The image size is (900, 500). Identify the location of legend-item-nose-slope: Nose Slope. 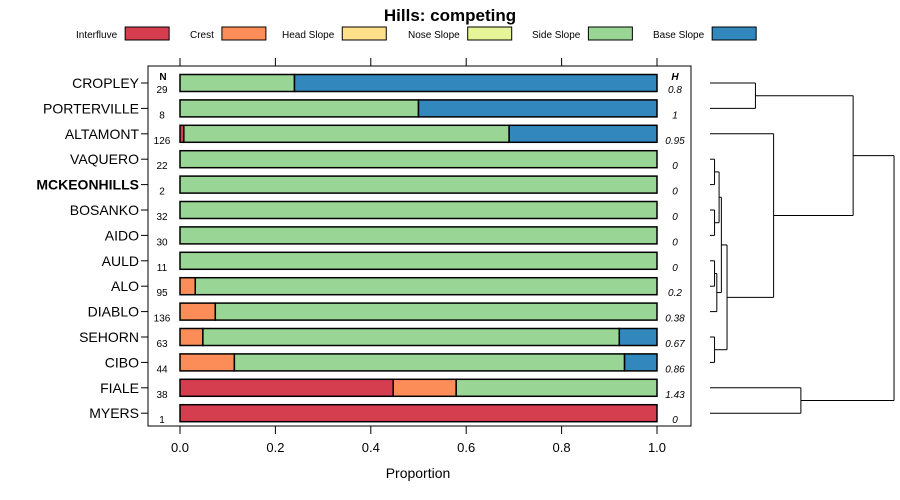
(460, 33).